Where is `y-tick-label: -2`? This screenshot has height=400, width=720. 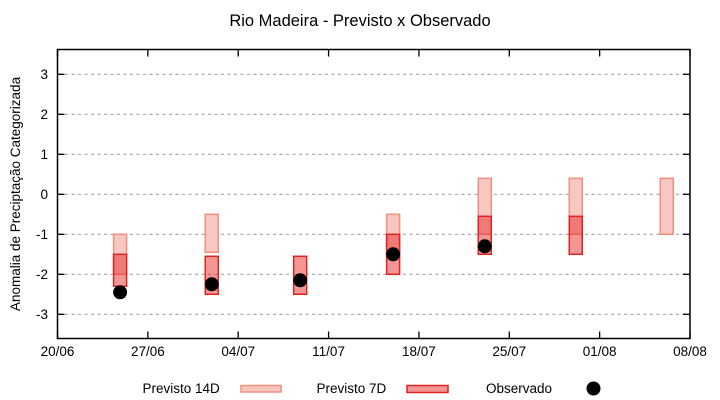
y-tick-label: -2 is located at coordinates (42, 274).